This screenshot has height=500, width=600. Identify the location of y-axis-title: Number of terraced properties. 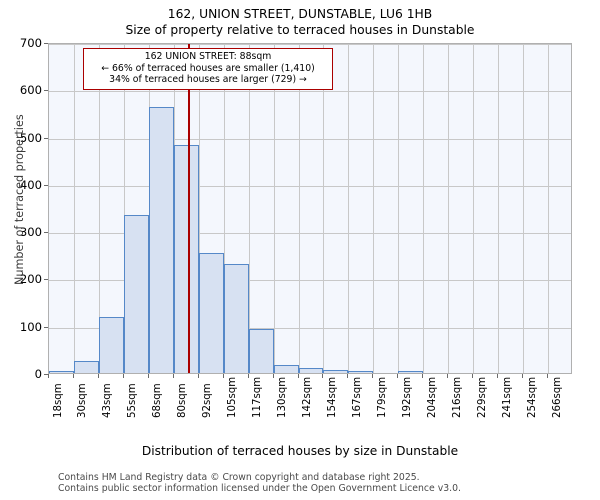
(19, 199).